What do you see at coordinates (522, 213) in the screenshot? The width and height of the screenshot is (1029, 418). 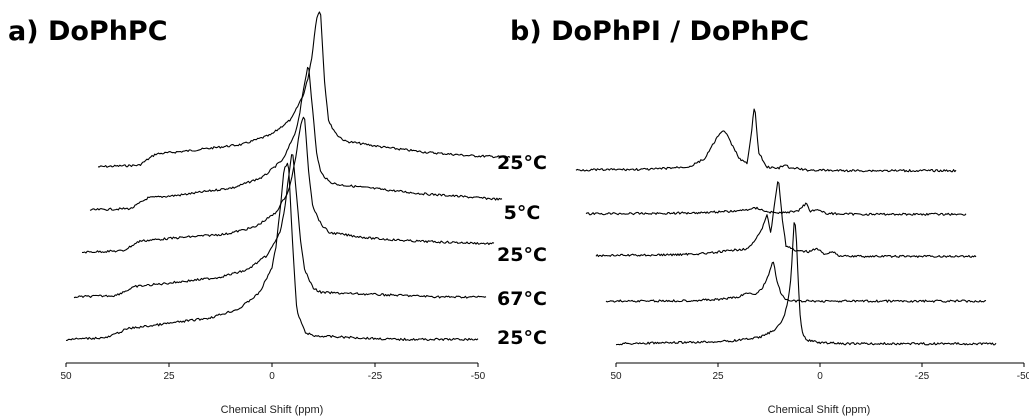 I see `temperature-label: 5°C` at bounding box center [522, 213].